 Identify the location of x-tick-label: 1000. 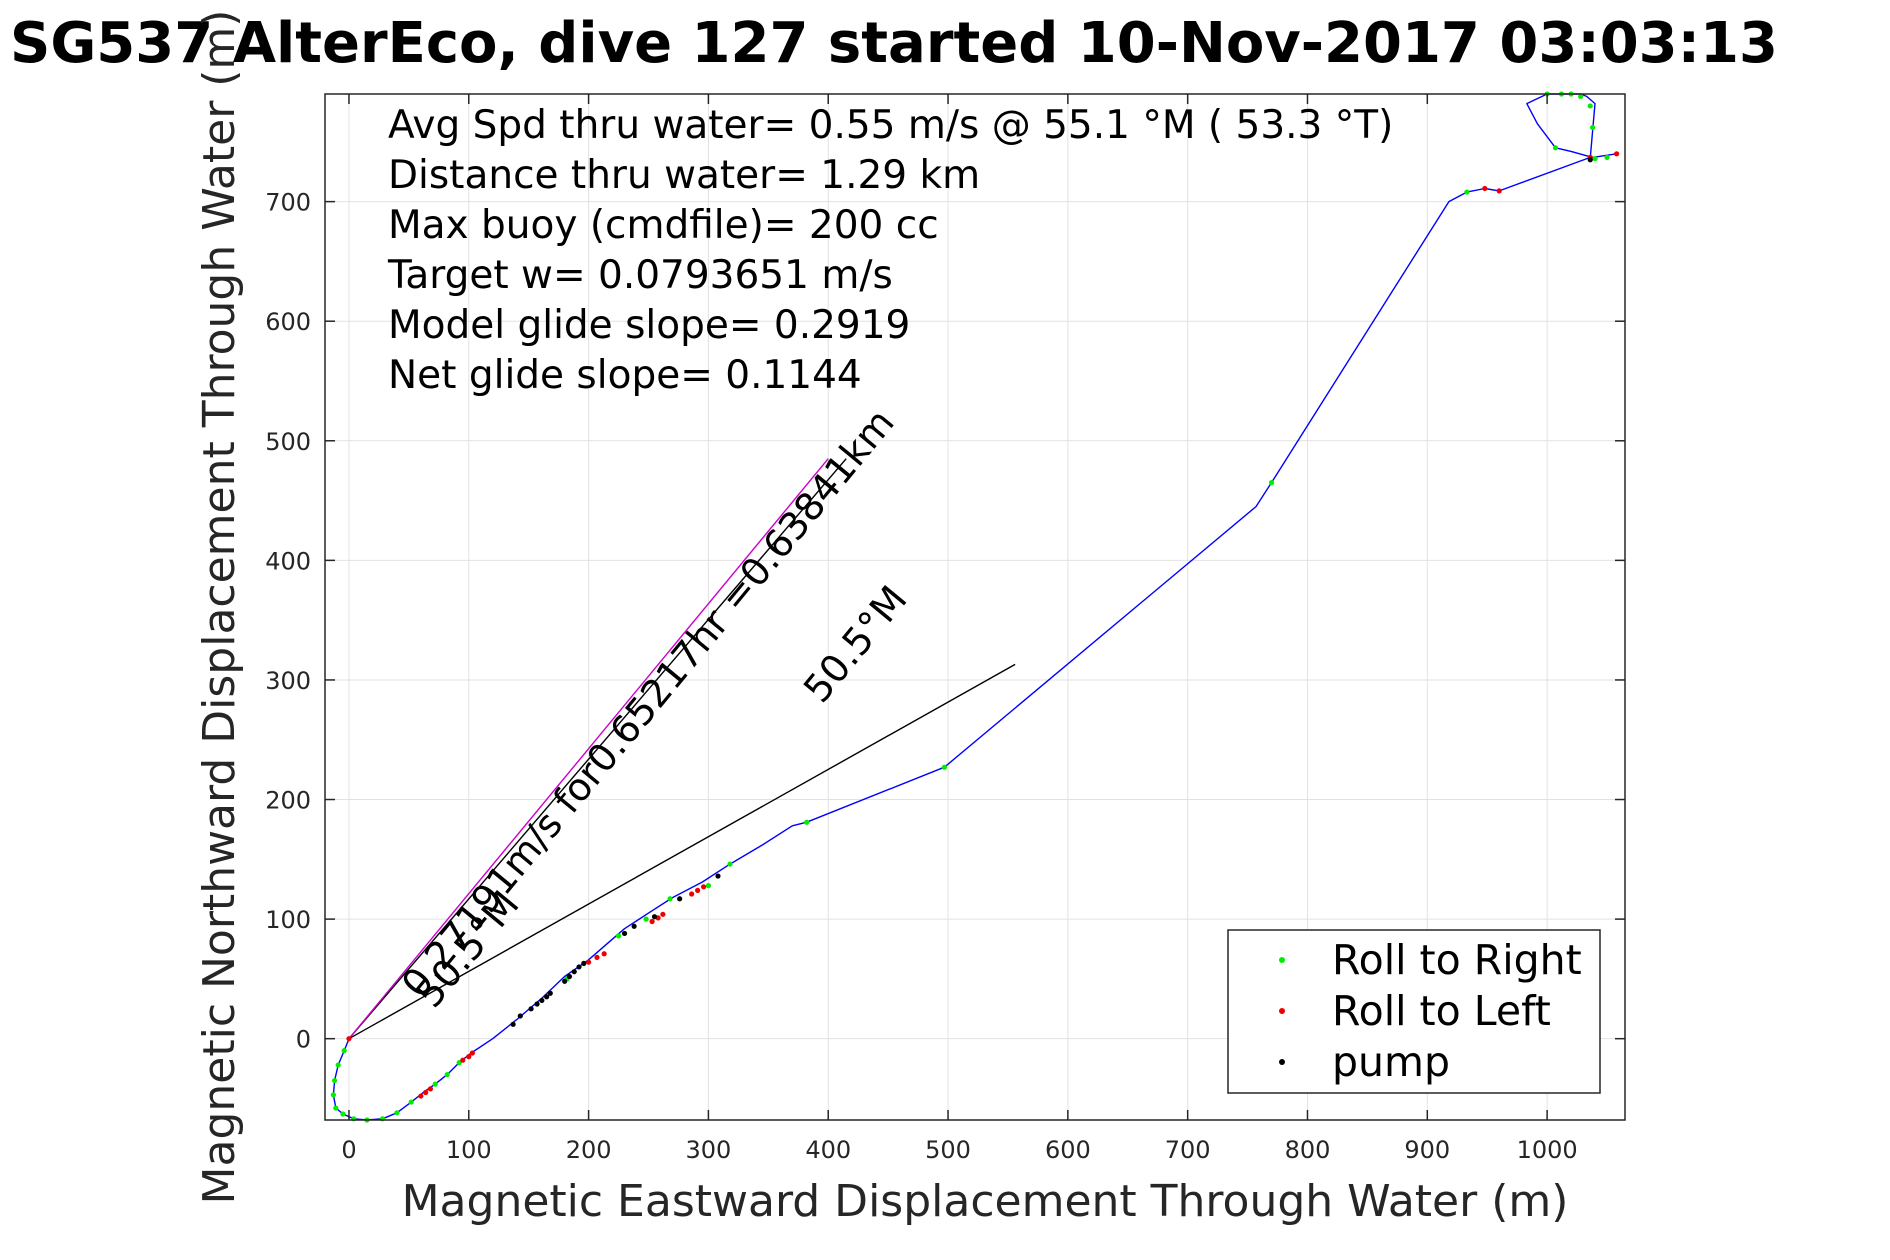
(1547, 1150).